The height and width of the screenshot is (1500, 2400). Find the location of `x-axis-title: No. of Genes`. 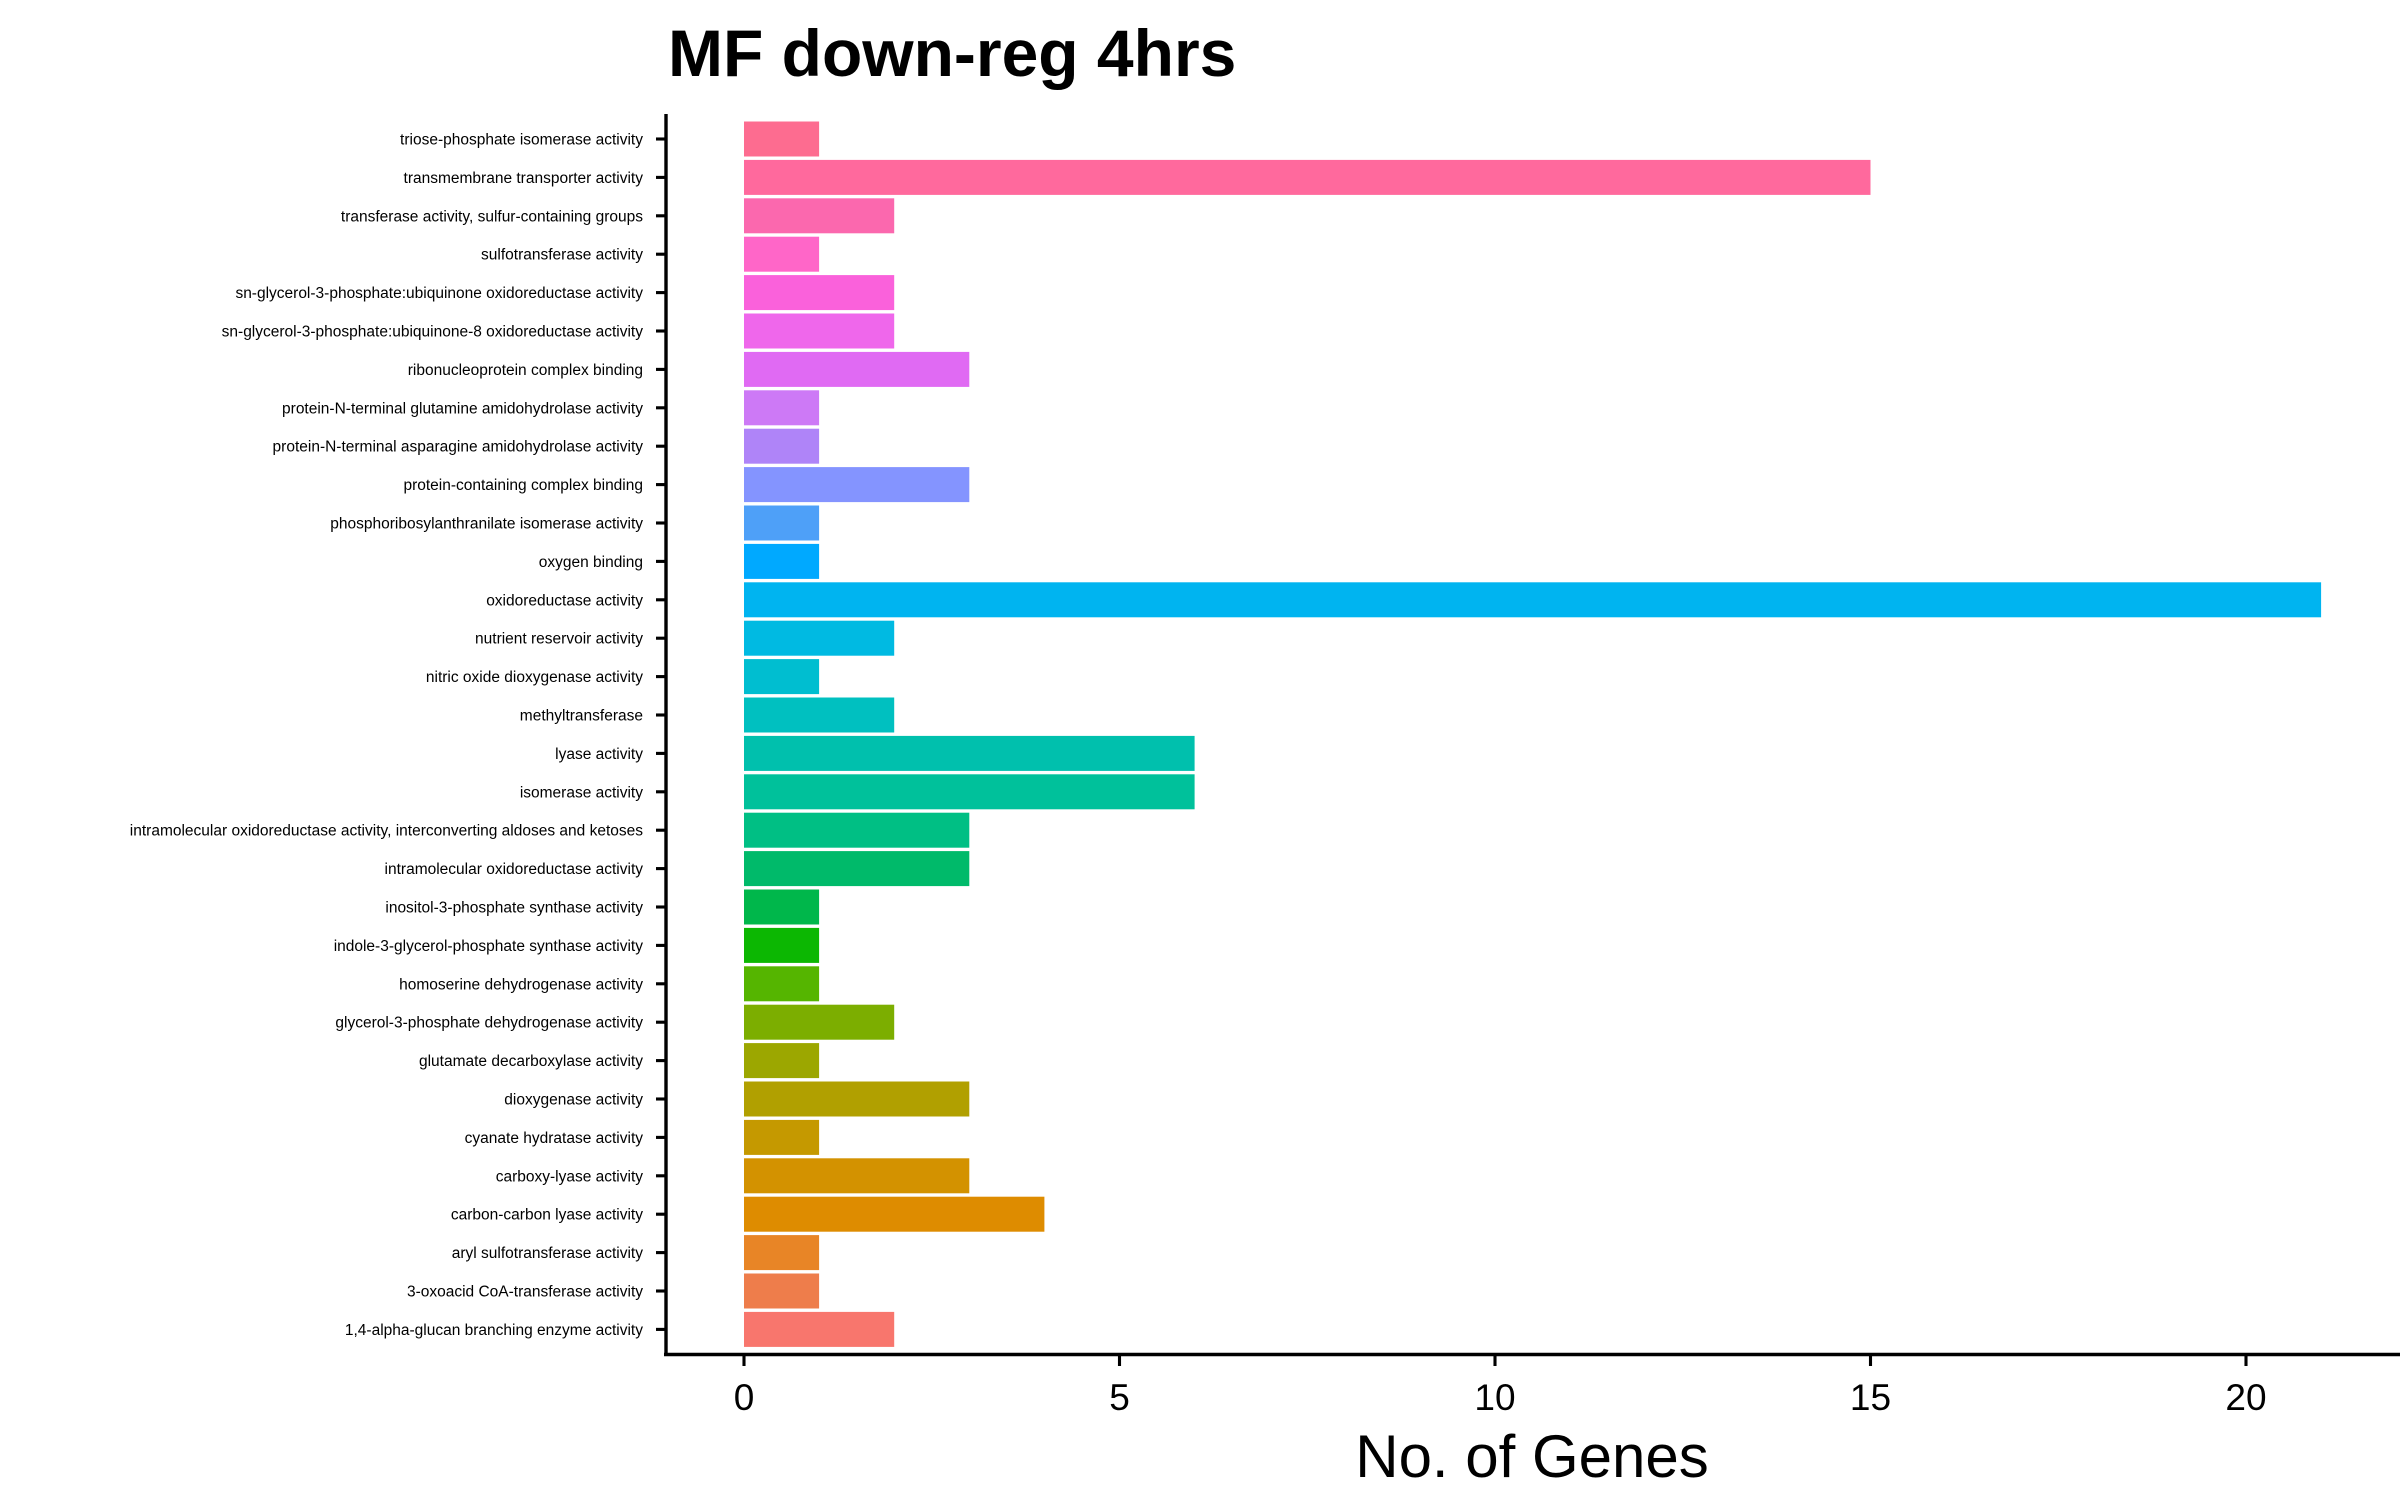

x-axis-title: No. of Genes is located at coordinates (1532, 1456).